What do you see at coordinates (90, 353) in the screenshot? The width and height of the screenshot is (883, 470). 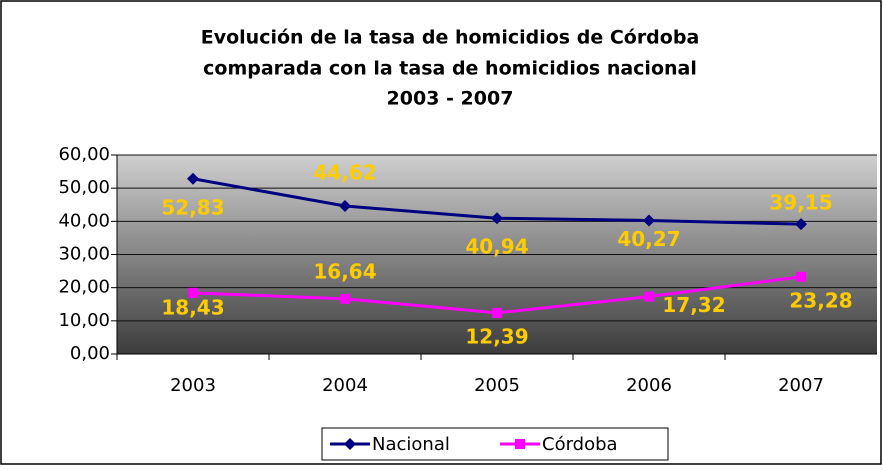 I see `y-tick-label: 0,00` at bounding box center [90, 353].